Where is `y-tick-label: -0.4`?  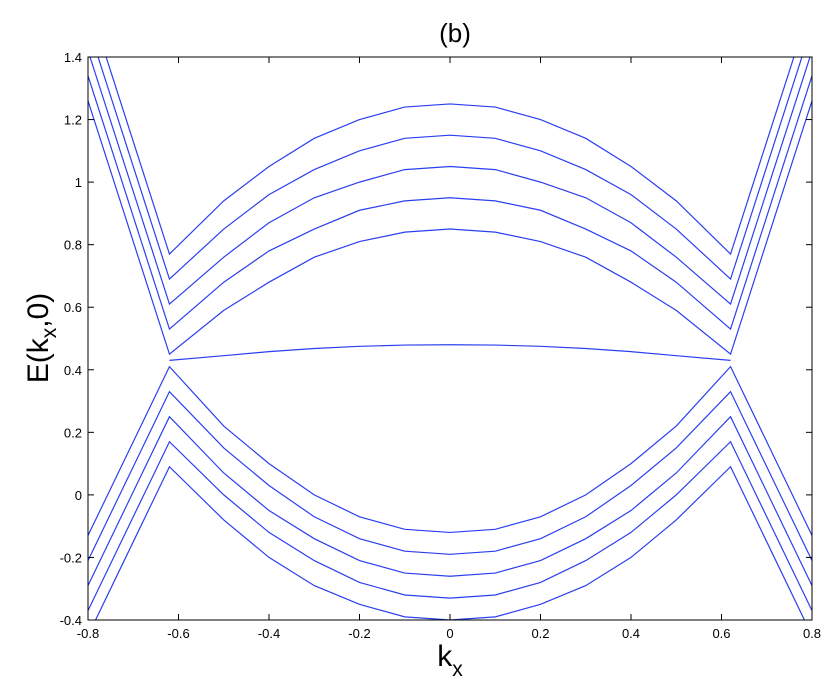 y-tick-label: -0.4 is located at coordinates (71, 620).